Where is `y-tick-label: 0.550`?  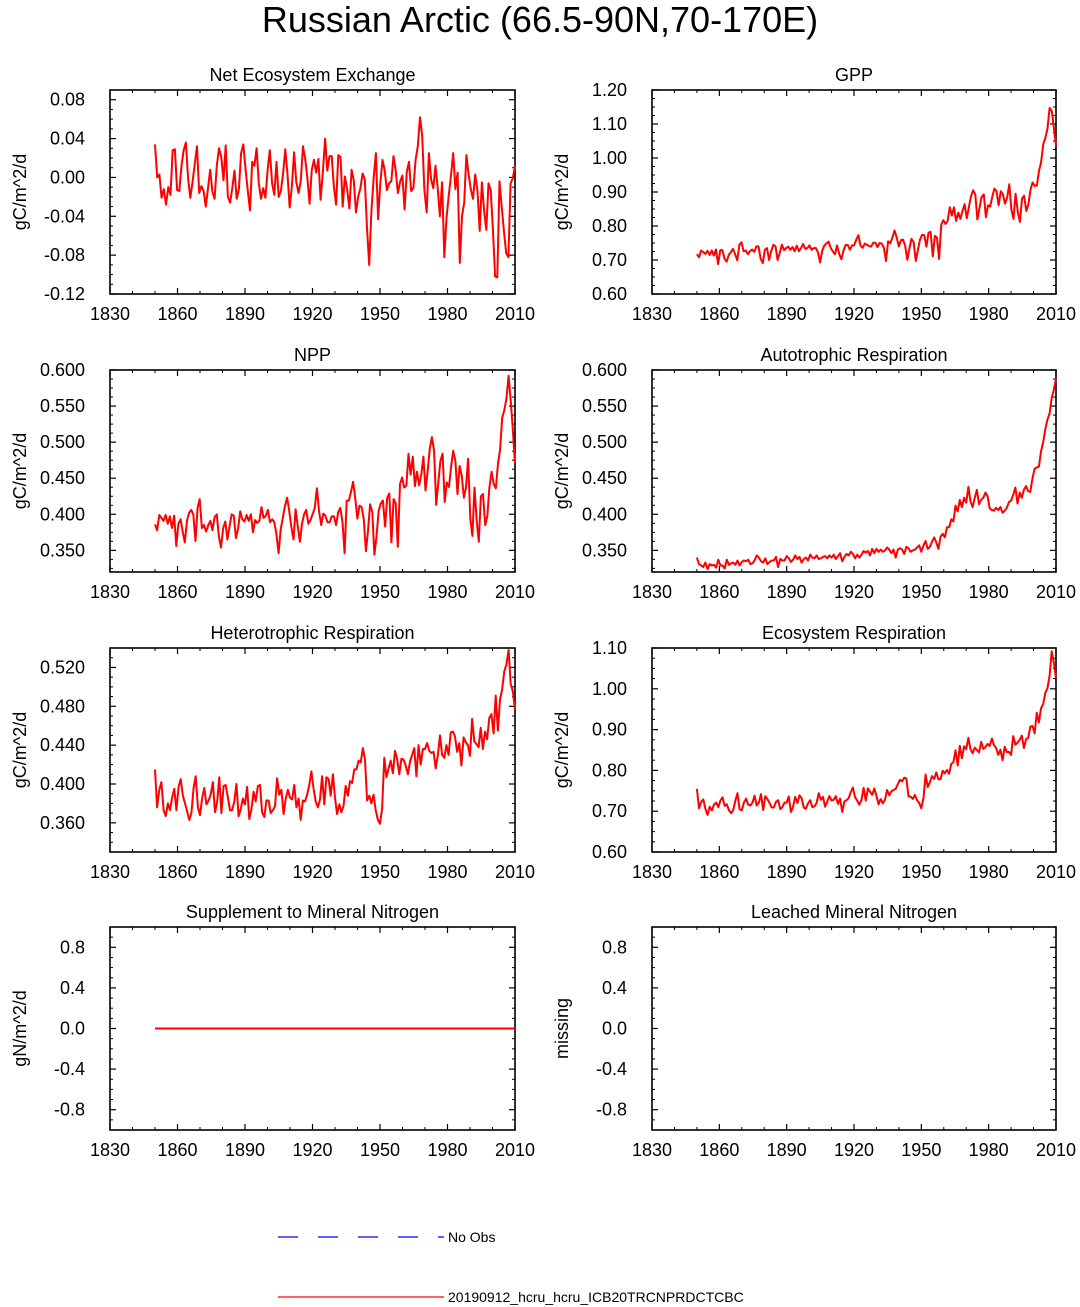
y-tick-label: 0.550 is located at coordinates (604, 406).